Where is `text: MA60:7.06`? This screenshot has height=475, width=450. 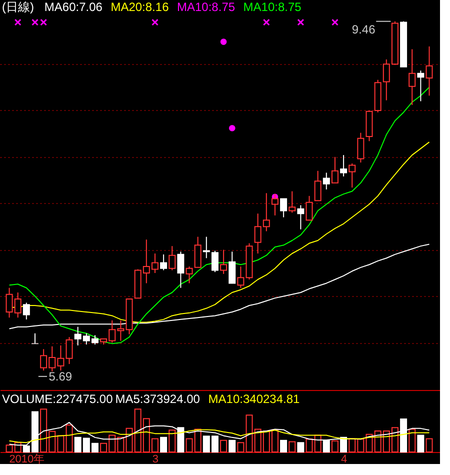 text: MA60:7.06 is located at coordinates (73, 7).